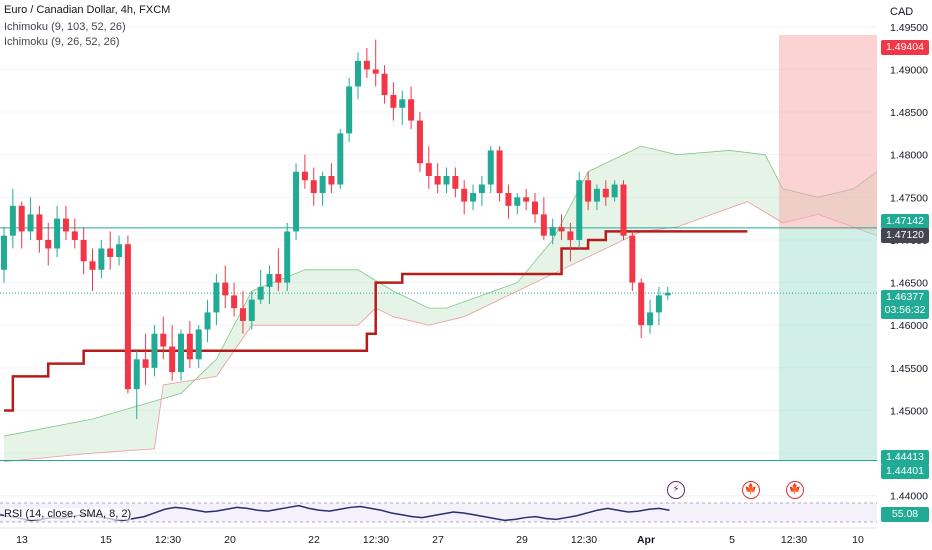 The height and width of the screenshot is (550, 932). Describe the element at coordinates (905, 235) in the screenshot. I see `price-tag: 1.47120` at that location.